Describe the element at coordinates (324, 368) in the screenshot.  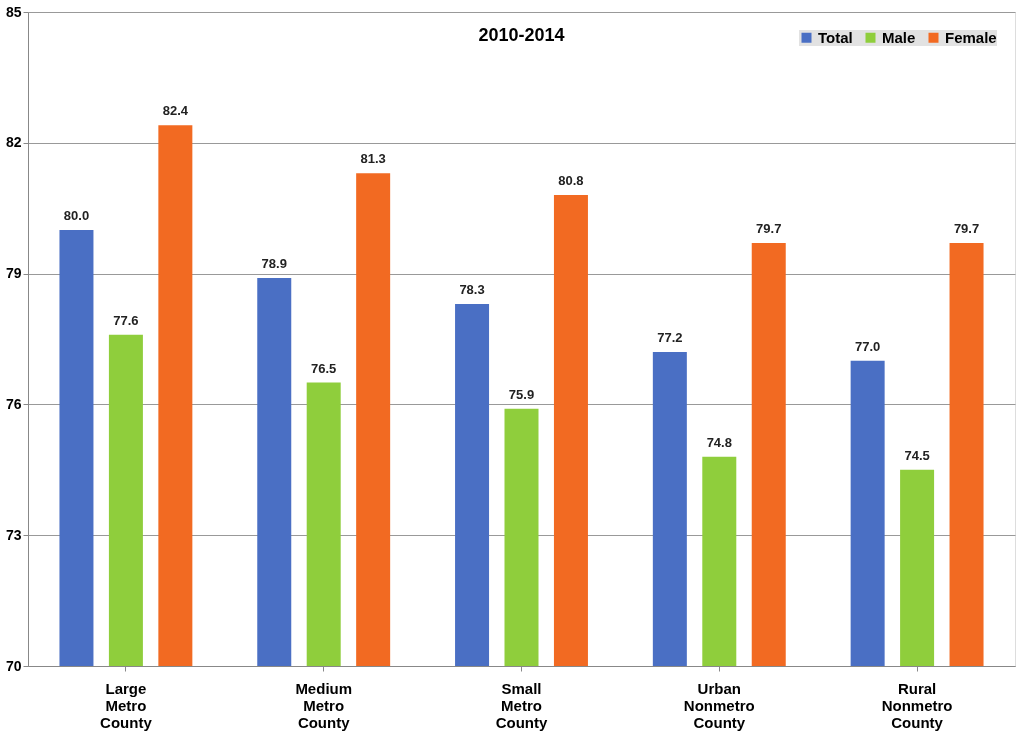
I see `data-label: 76.5` at that location.